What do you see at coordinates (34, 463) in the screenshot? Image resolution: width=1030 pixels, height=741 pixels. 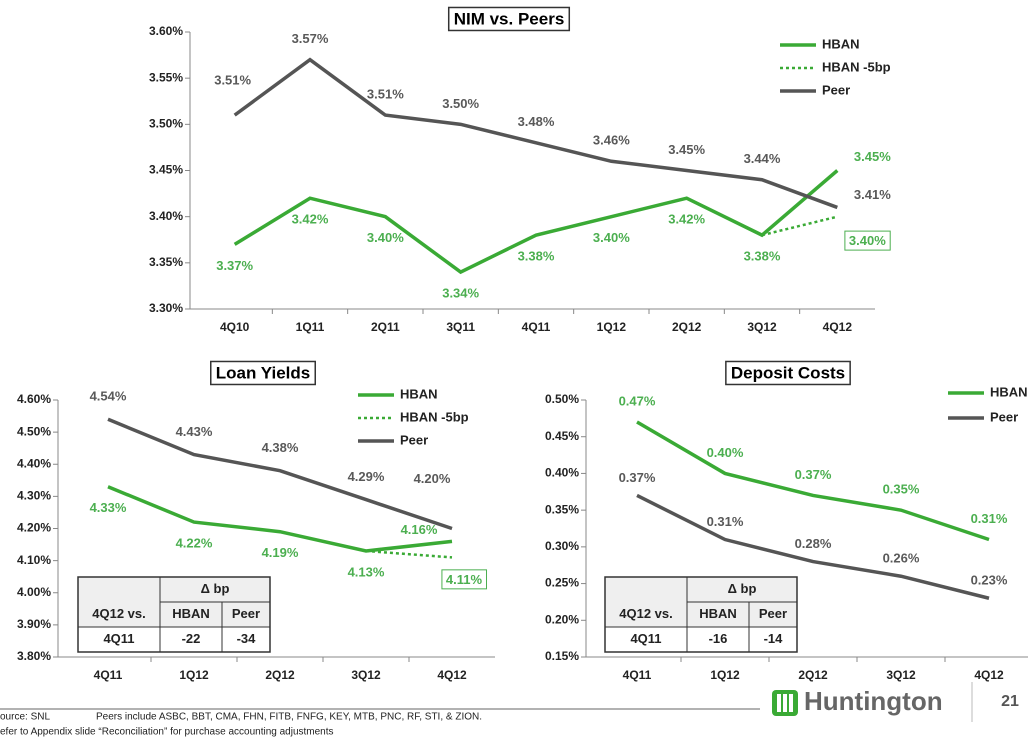 I see `y-tick-label: 4.40%` at bounding box center [34, 463].